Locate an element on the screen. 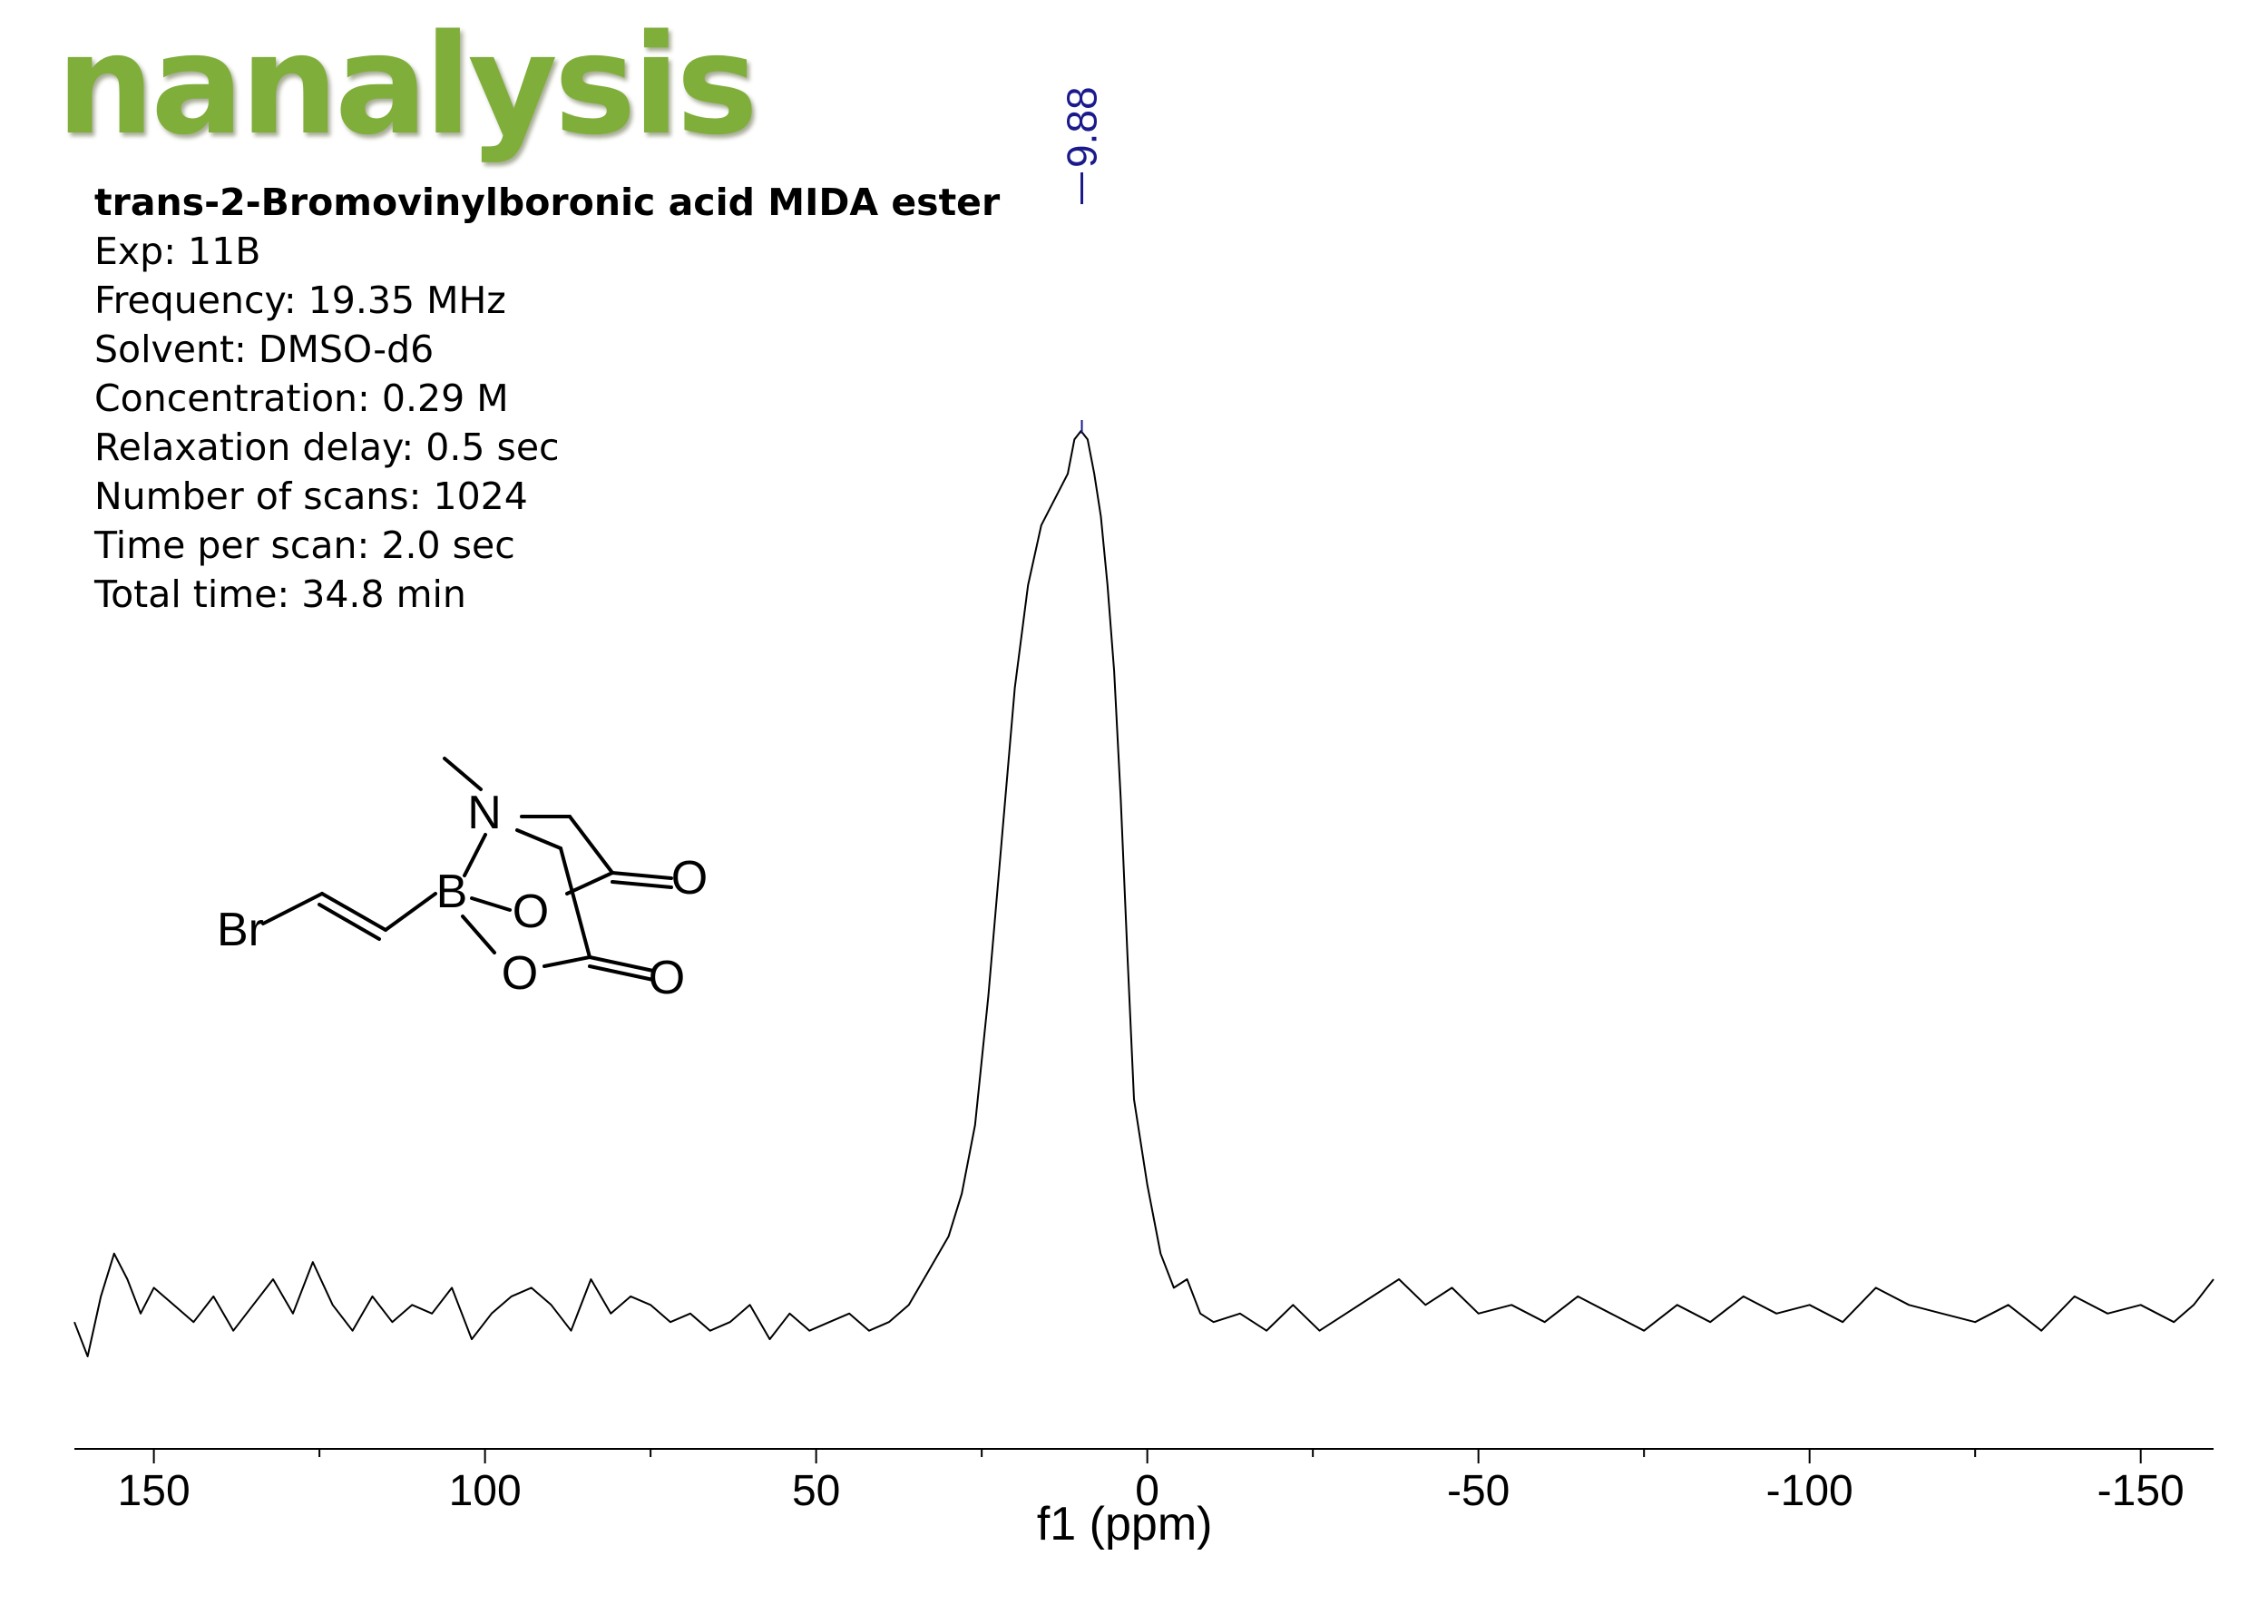  param-frequency: Frequency: 19.35 MHz is located at coordinates (300, 300).